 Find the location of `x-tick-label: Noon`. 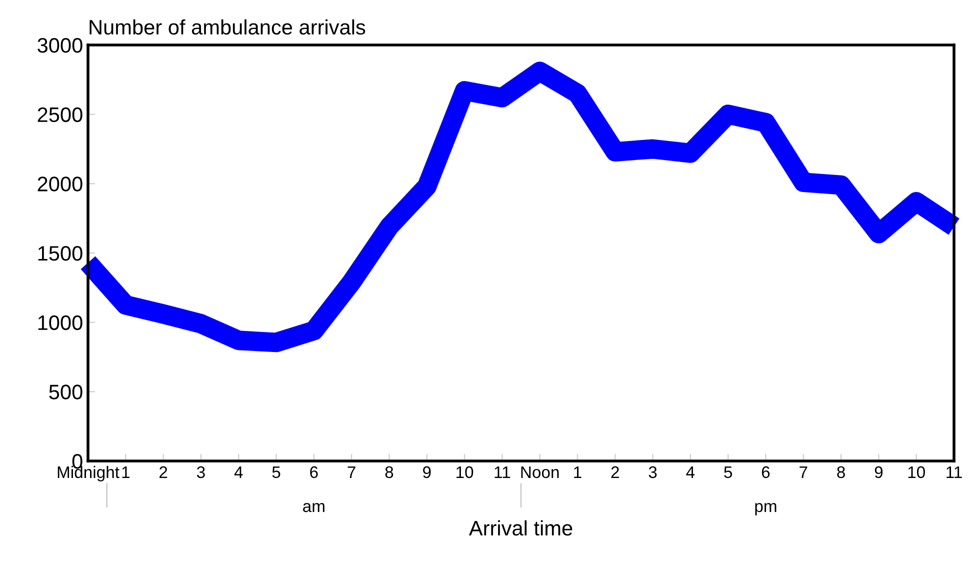

x-tick-label: Noon is located at coordinates (540, 472).